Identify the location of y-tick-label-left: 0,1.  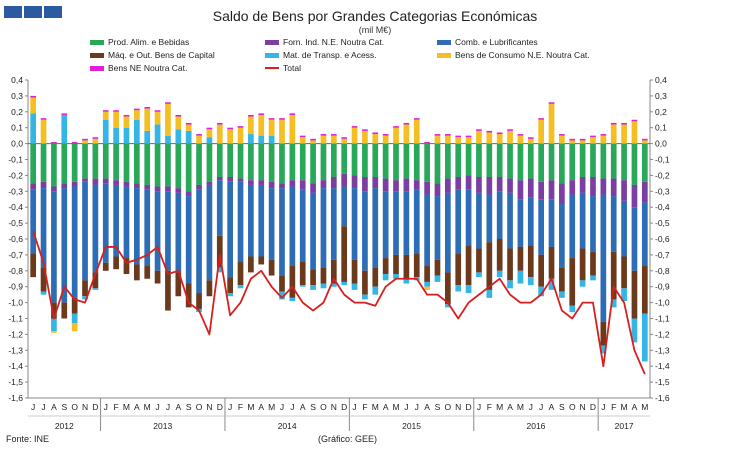
(17, 128).